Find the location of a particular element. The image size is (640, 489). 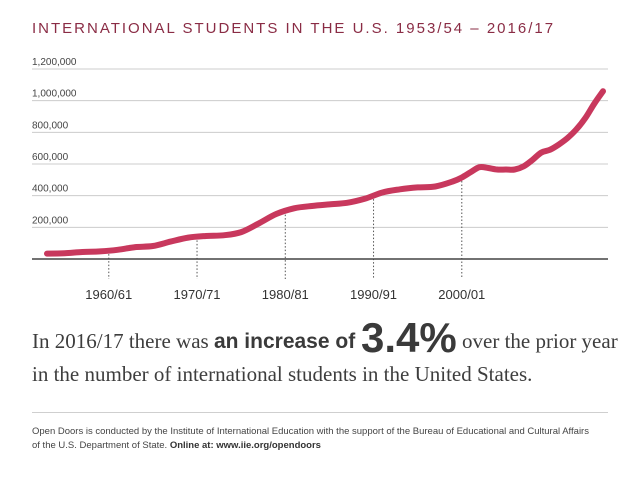

divider is located at coordinates (320, 412).